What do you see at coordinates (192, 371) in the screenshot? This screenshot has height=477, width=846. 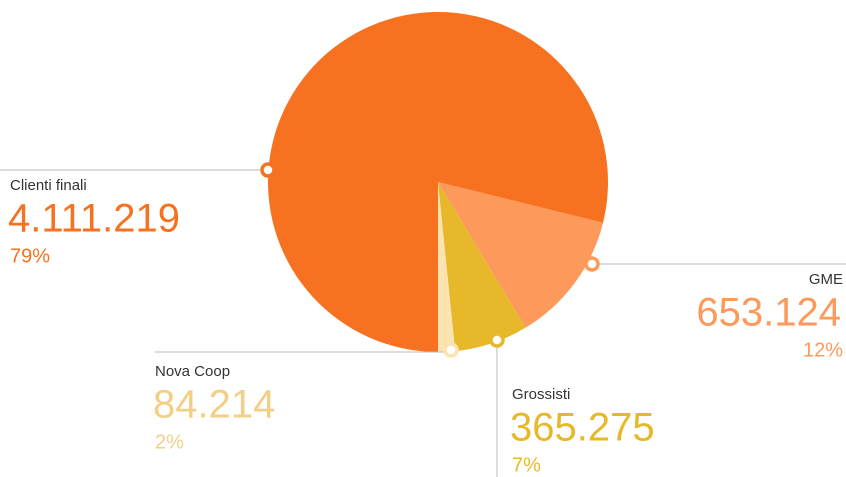 I see `category-label: Nova Coop` at bounding box center [192, 371].